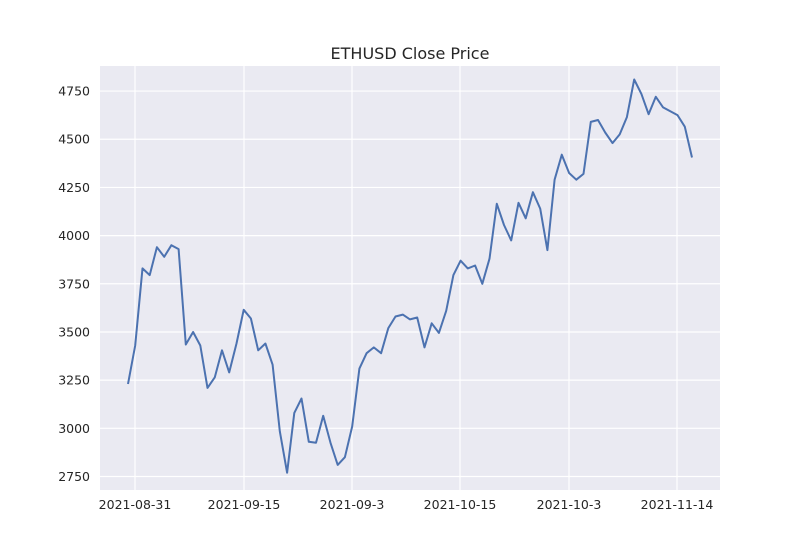 The height and width of the screenshot is (554, 800). Describe the element at coordinates (569, 504) in the screenshot. I see `x-tick-label: 2021-10-3` at that location.